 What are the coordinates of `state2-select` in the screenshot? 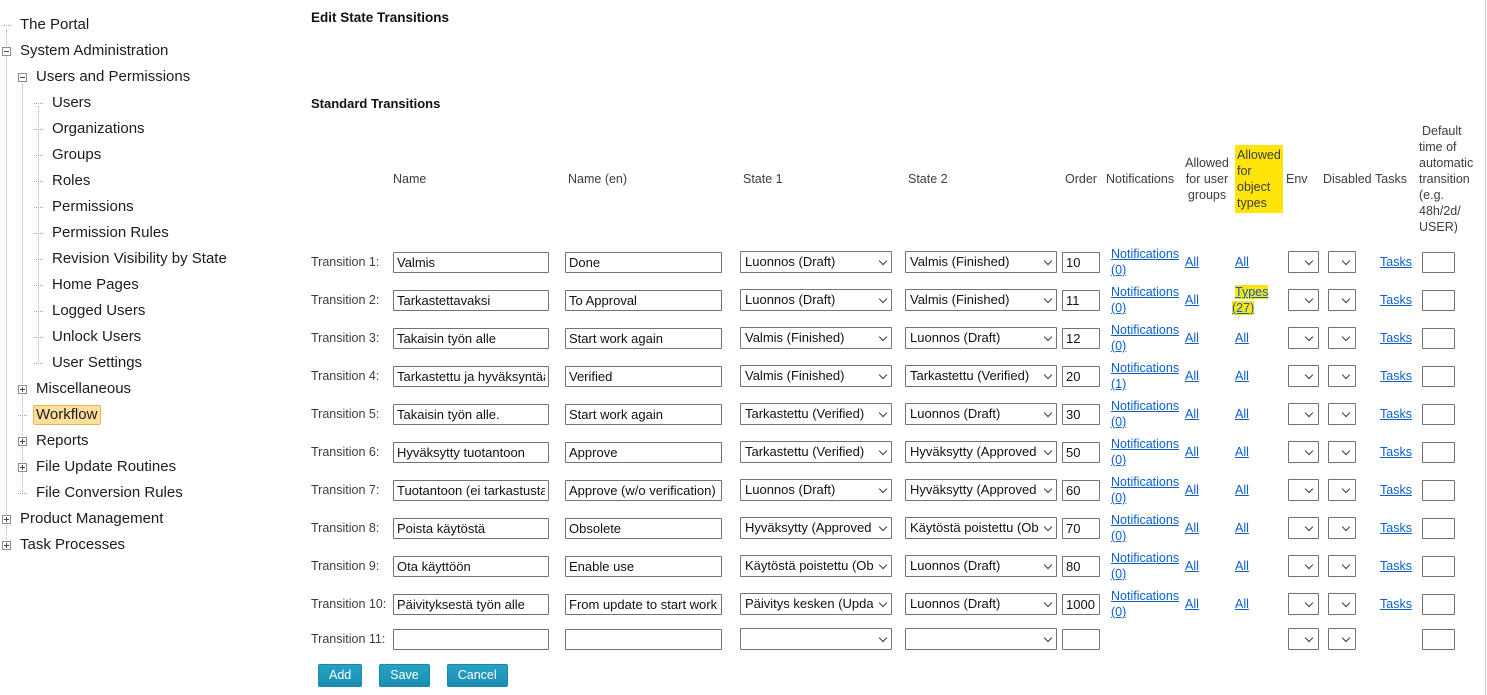 It's located at (981, 639).